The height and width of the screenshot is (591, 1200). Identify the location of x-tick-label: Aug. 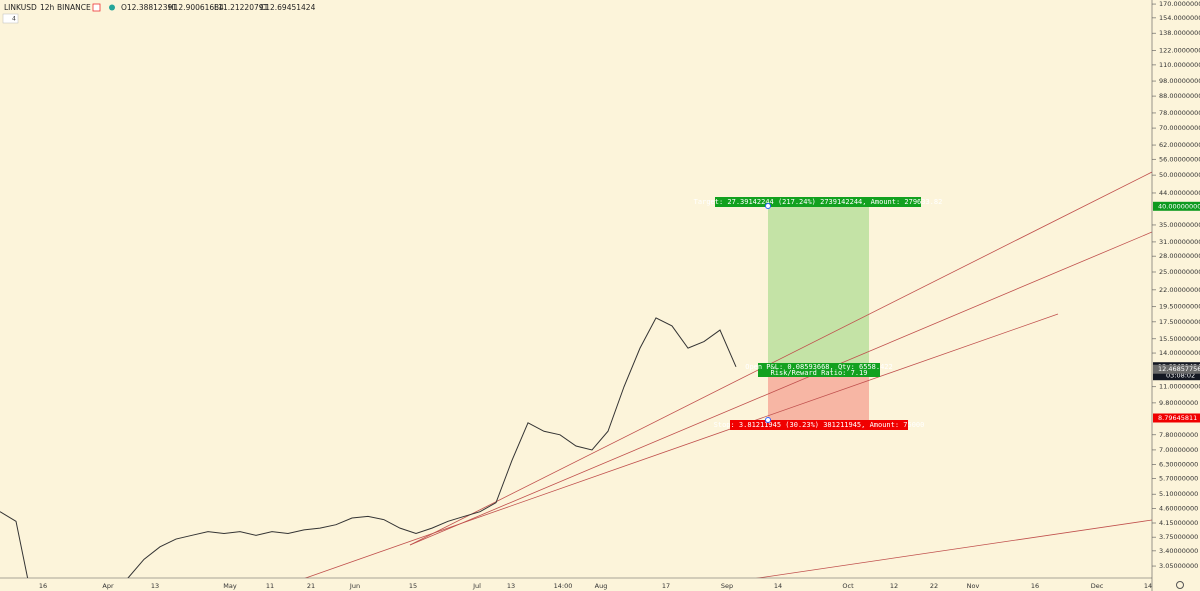
(601, 586).